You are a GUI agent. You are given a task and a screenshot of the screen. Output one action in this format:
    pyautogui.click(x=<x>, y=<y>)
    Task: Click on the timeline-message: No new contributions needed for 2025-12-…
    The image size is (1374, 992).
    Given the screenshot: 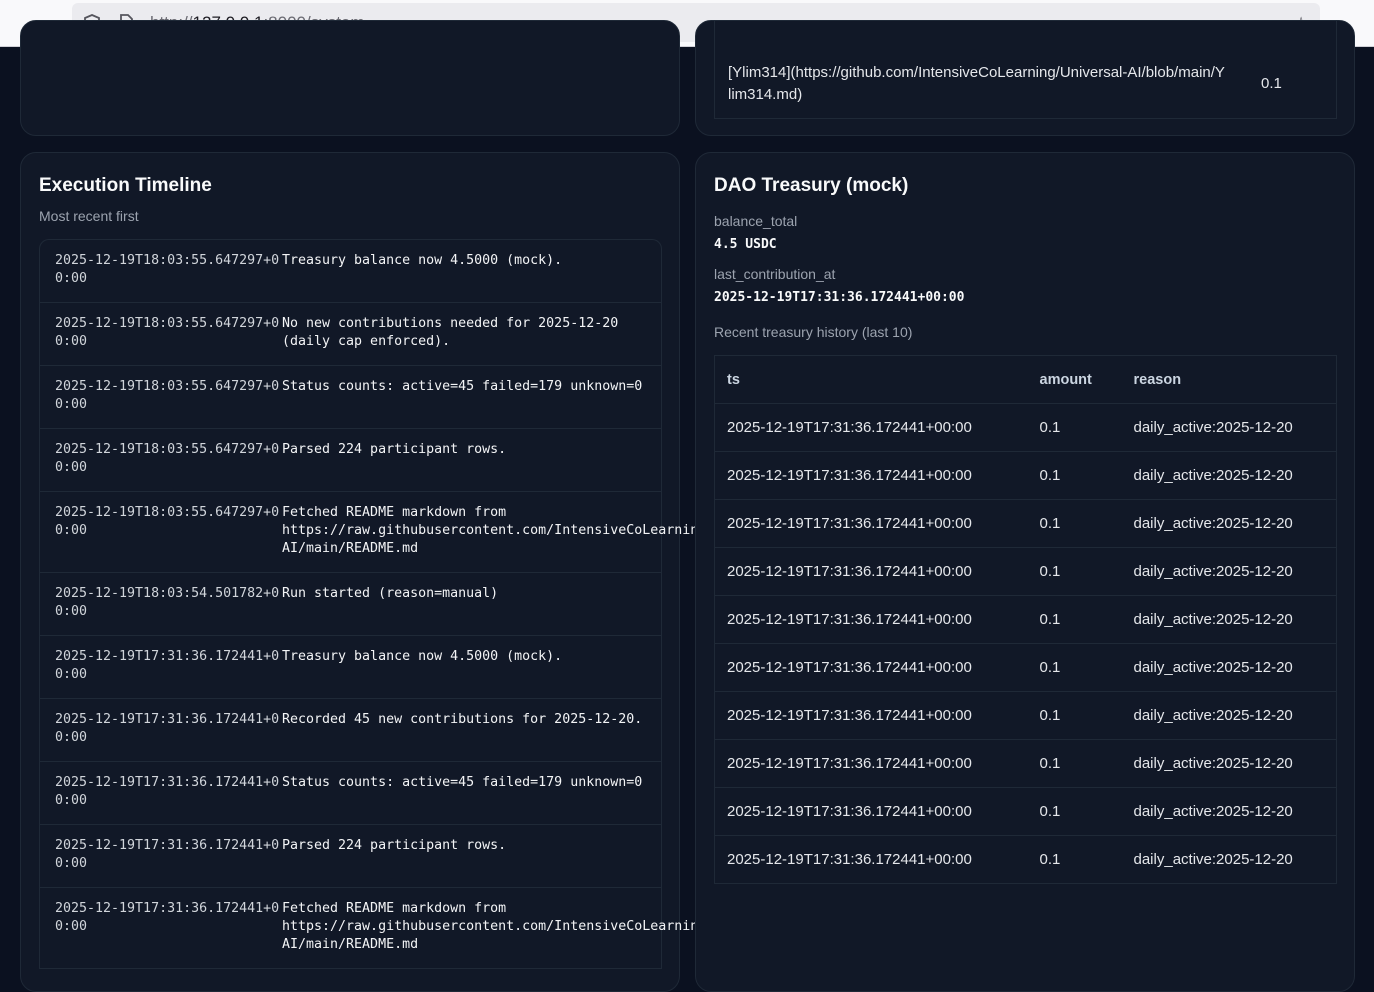 What is the action you would take?
    pyautogui.click(x=450, y=332)
    